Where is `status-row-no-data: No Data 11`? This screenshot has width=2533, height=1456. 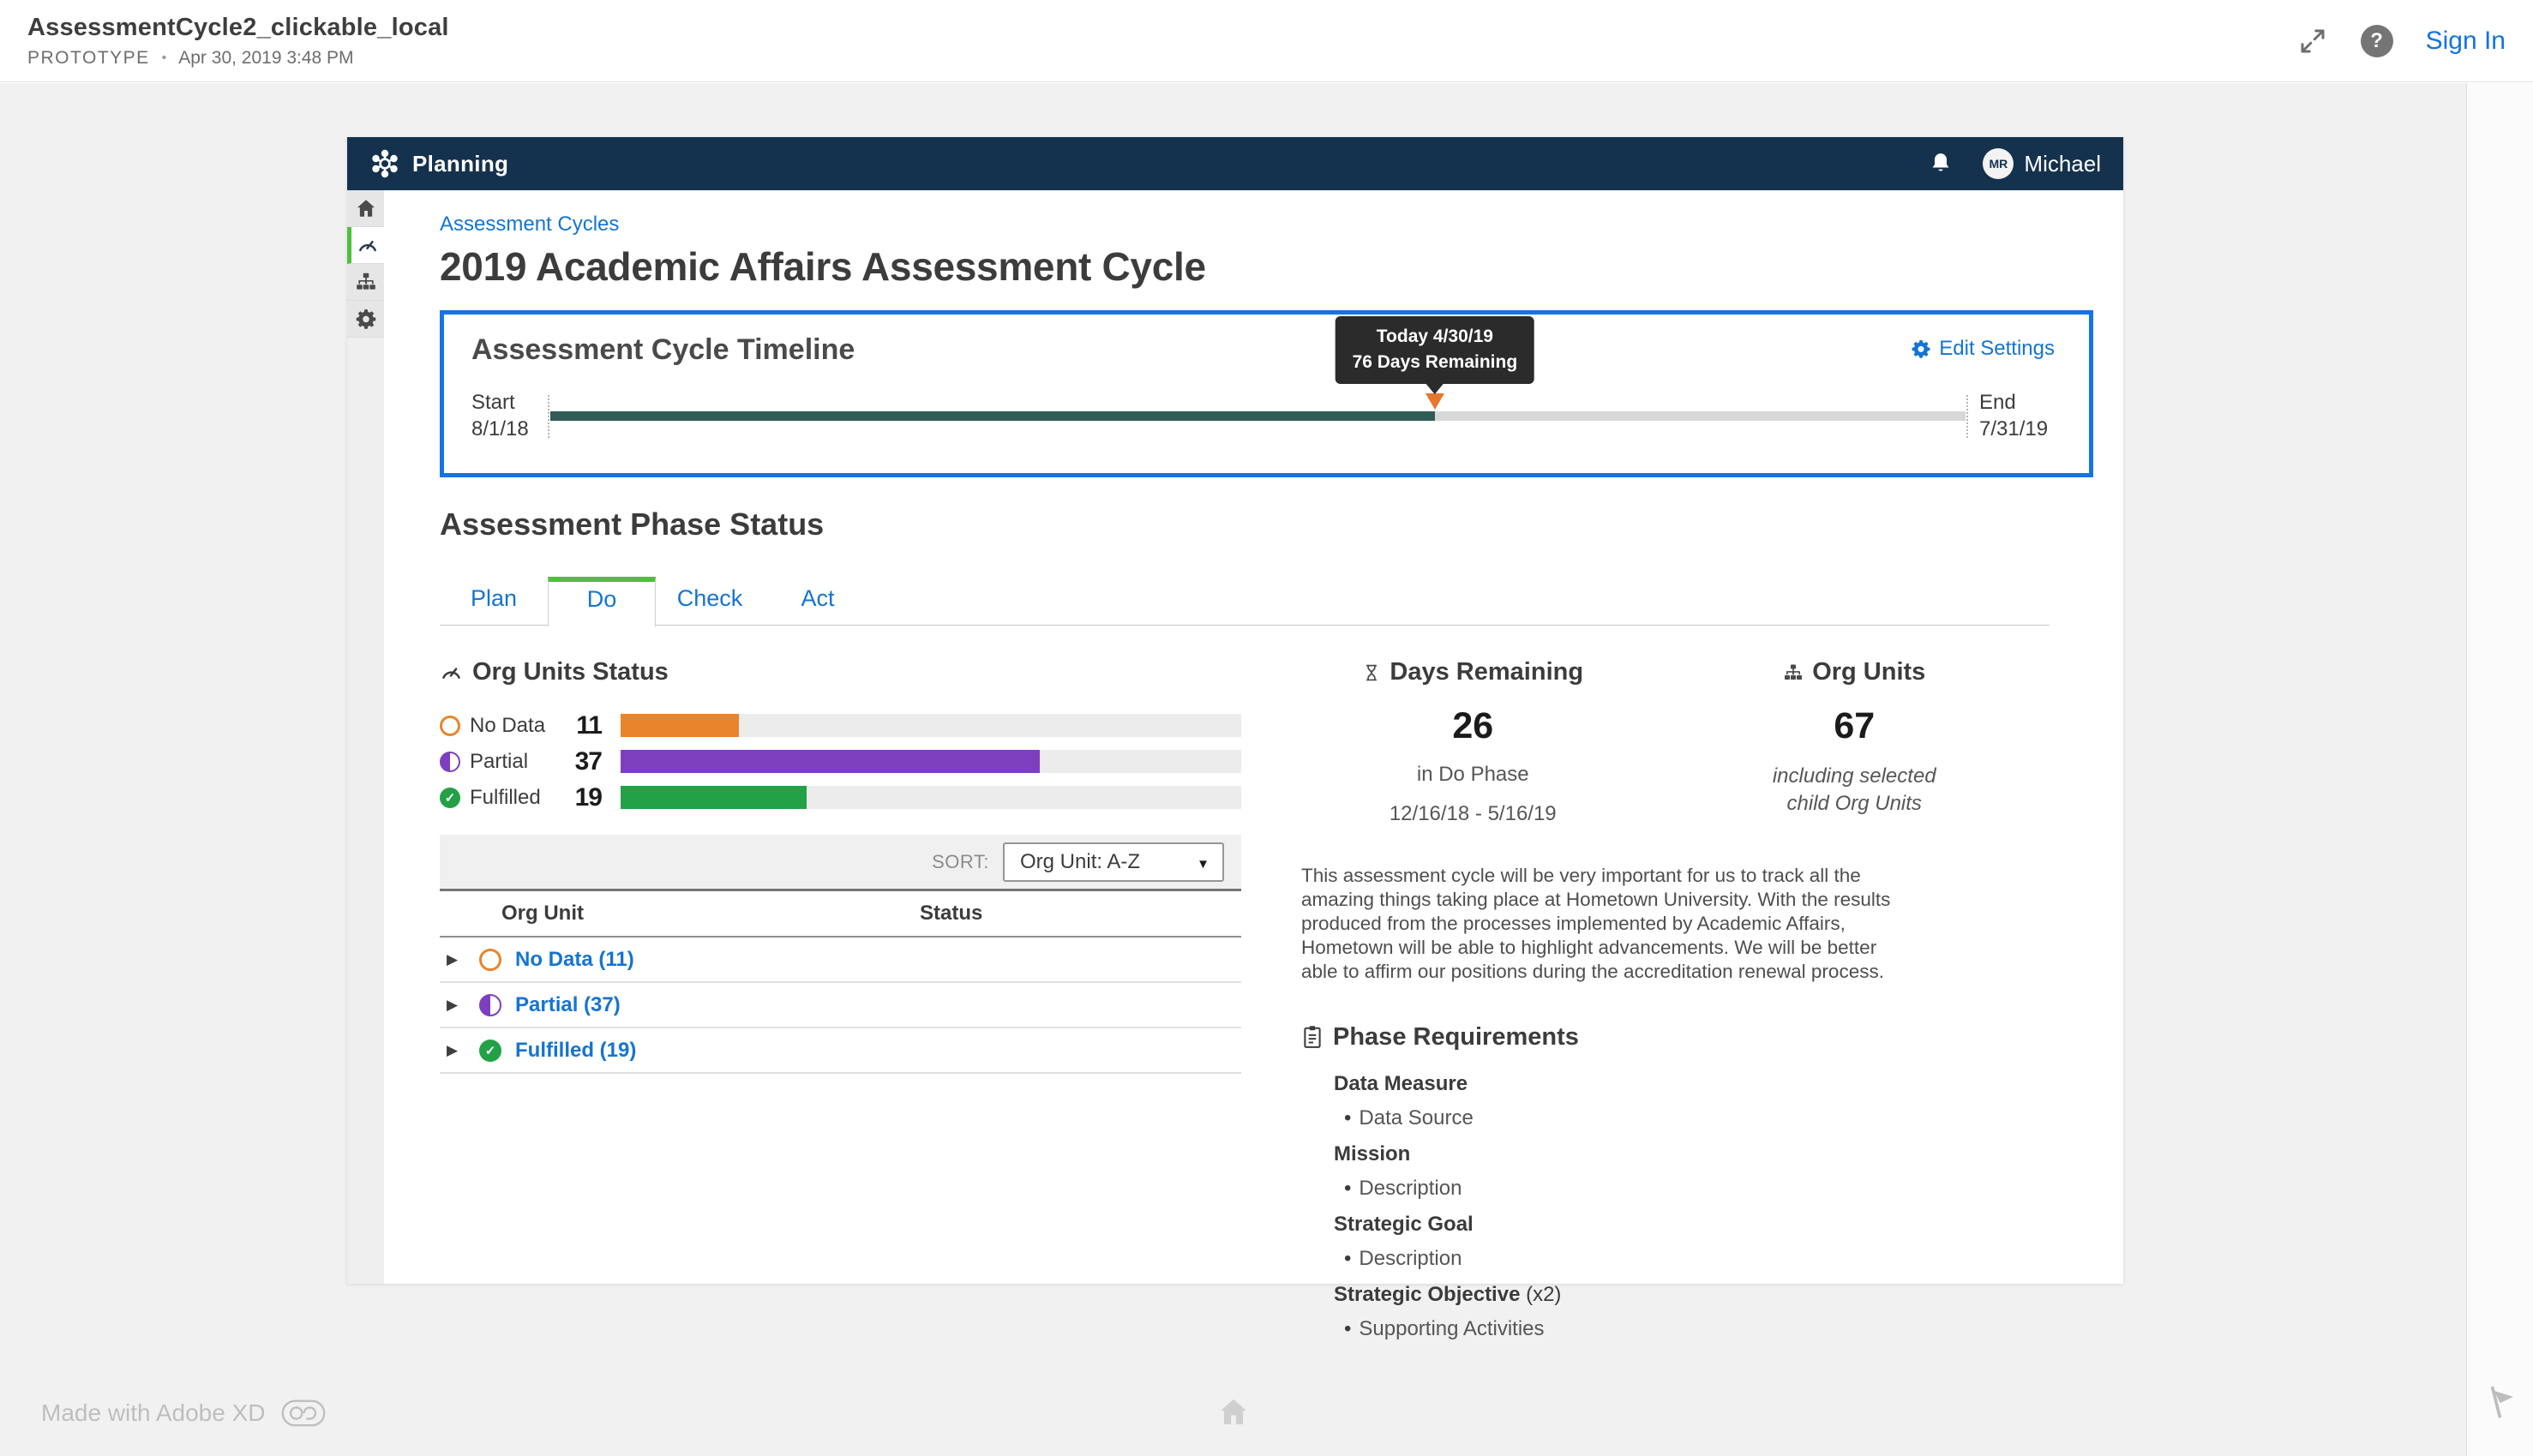 status-row-no-data: No Data 11 is located at coordinates (840, 725).